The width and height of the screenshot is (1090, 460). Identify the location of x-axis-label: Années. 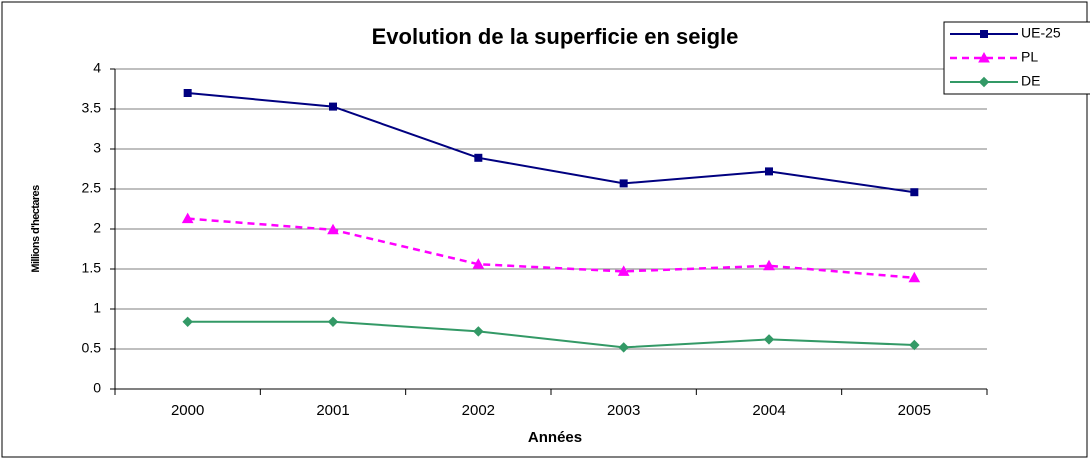
(555, 437).